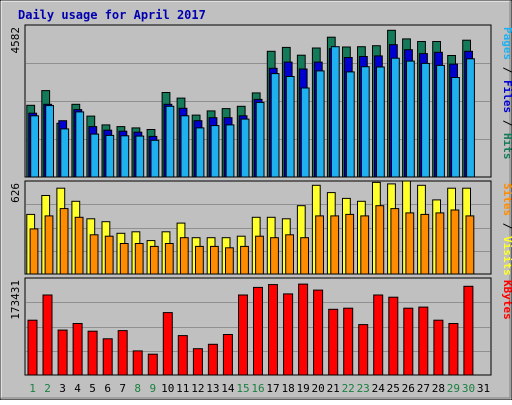  I want to click on panel-requests-ymax-label: 4582, so click(15, 40).